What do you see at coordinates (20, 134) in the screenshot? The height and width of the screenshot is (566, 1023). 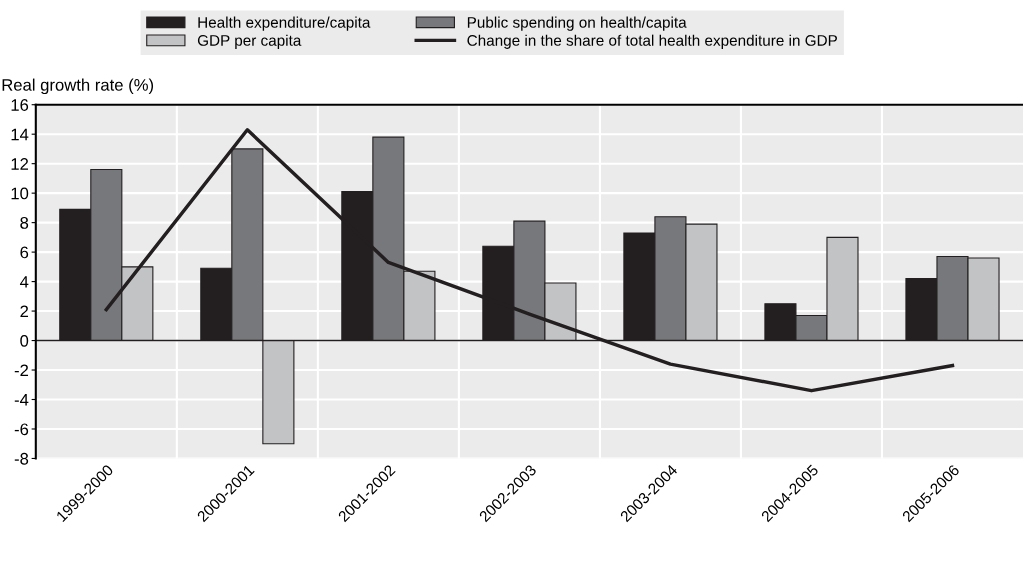 I see `y-tick-label: 14` at bounding box center [20, 134].